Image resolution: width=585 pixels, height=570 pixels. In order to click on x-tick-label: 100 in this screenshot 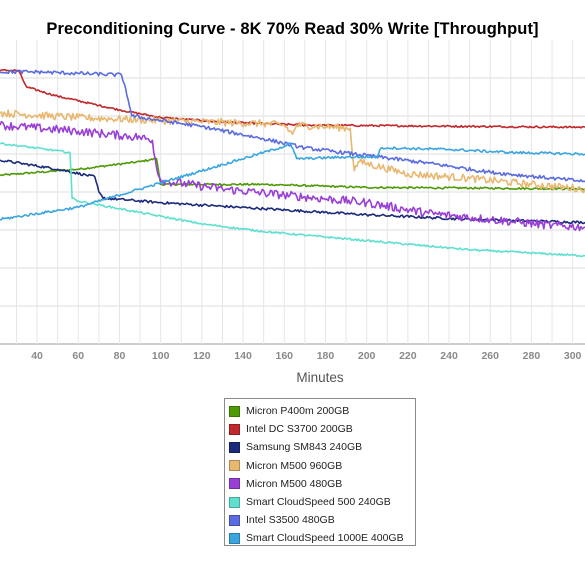, I will do `click(161, 356)`.